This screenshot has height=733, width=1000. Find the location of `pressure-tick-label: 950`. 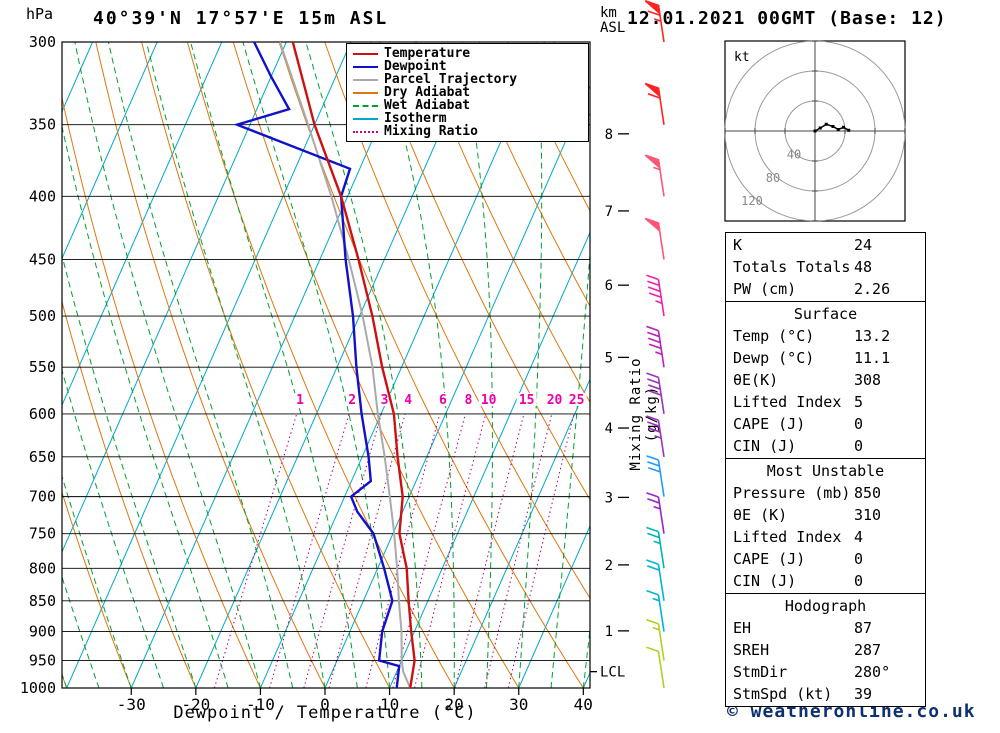

pressure-tick-label: 950 is located at coordinates (42, 660).